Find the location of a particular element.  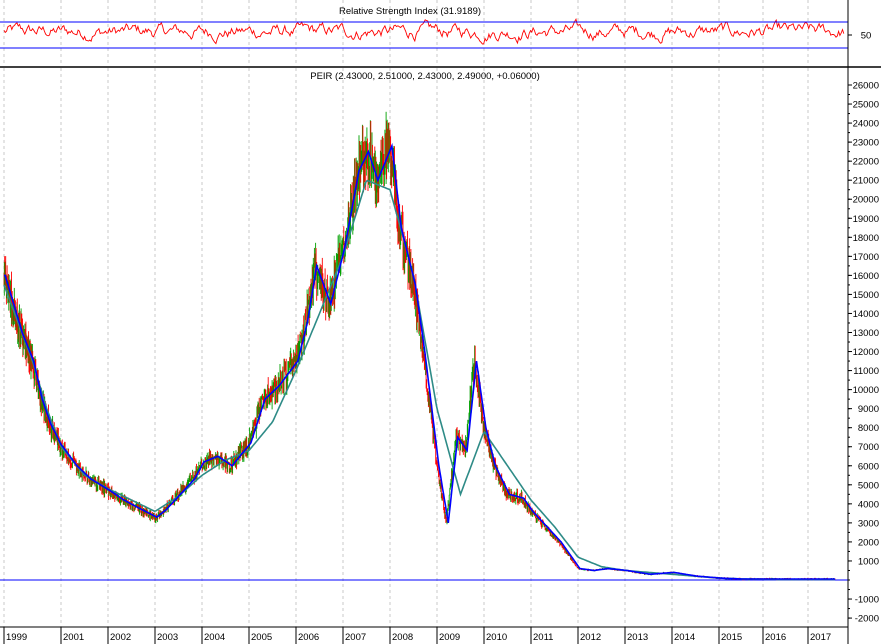

x-tick-label: 1999 is located at coordinates (16, 637).